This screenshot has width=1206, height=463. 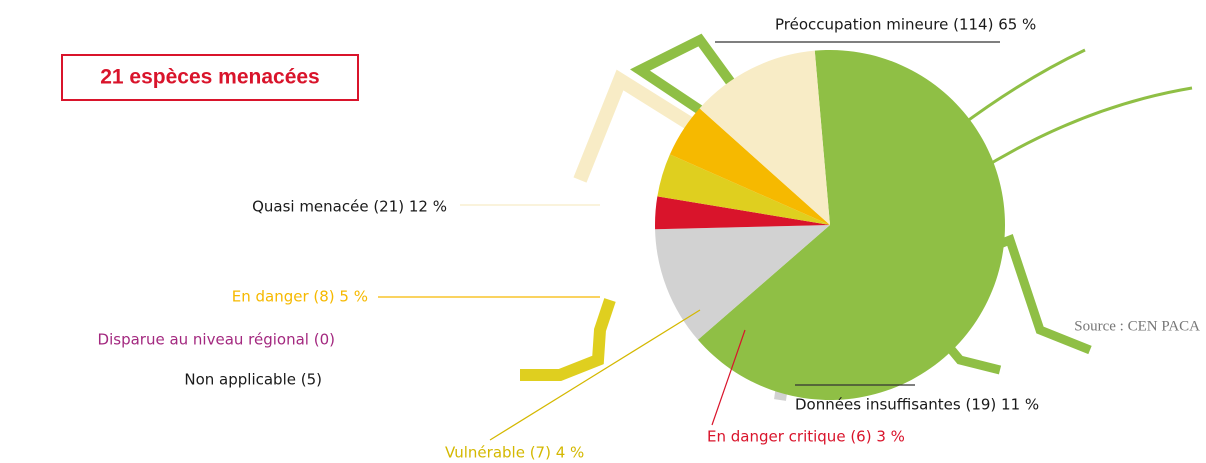 What do you see at coordinates (300, 297) in the screenshot?
I see `slice-label: En danger (8) 5 %` at bounding box center [300, 297].